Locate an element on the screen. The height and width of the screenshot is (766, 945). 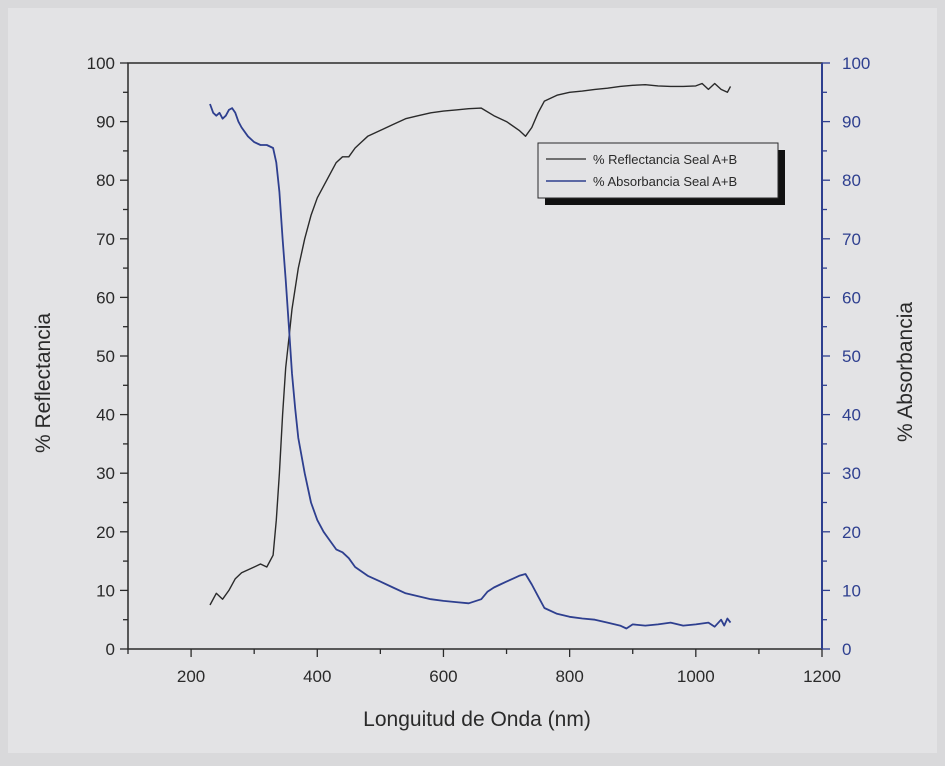
y-tick-label: 0 is located at coordinates (110, 649).